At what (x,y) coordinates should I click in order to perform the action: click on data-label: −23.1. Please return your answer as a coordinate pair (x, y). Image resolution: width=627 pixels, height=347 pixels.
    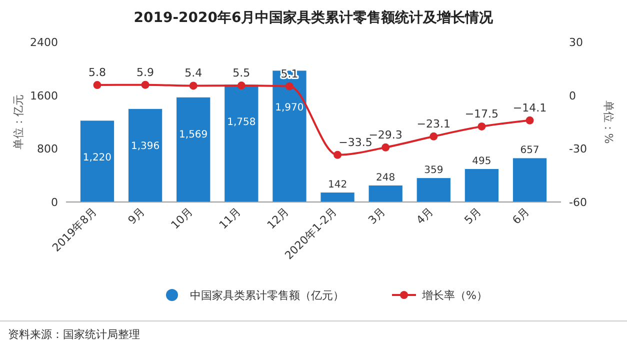
    Looking at the image, I should click on (433, 123).